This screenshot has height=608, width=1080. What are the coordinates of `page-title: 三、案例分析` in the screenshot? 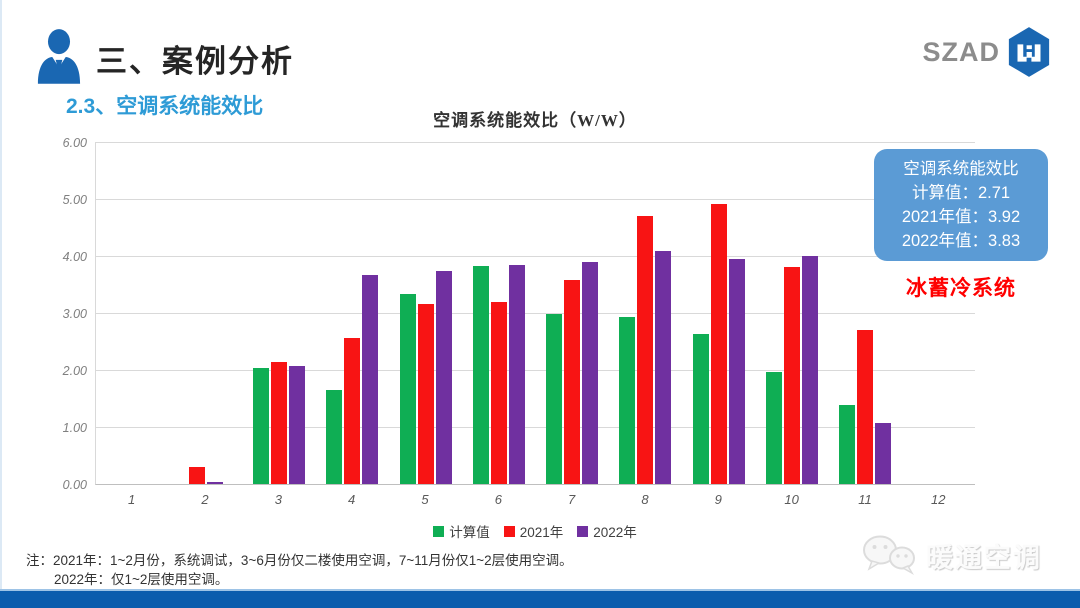 It's located at (195, 61).